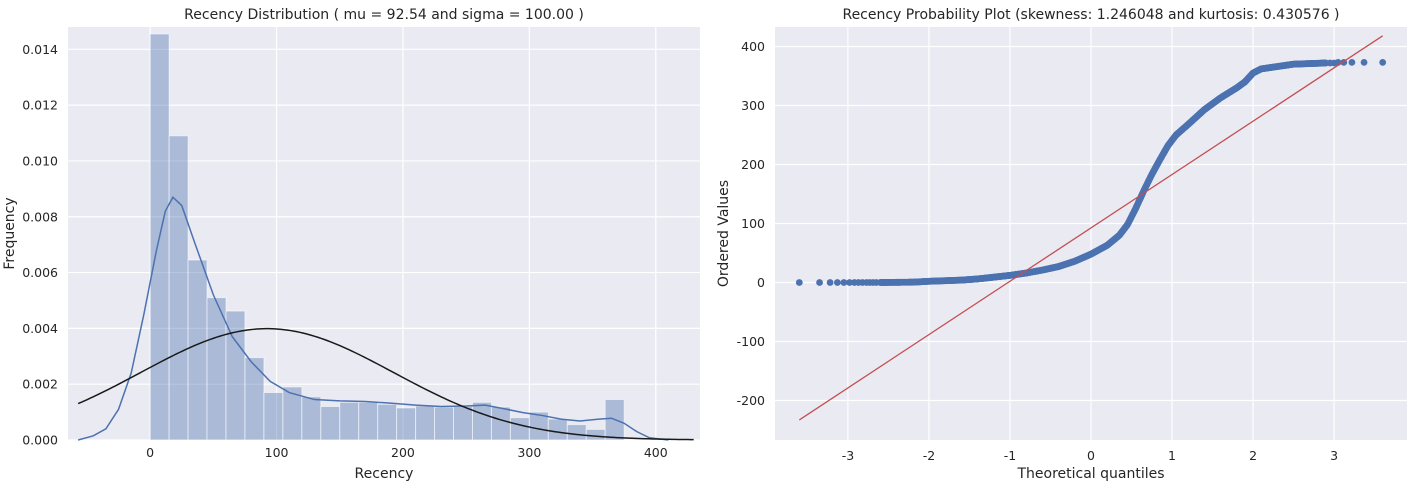 The height and width of the screenshot is (482, 1411). What do you see at coordinates (40, 216) in the screenshot?
I see `distribution-y-tick-label: 0.008` at bounding box center [40, 216].